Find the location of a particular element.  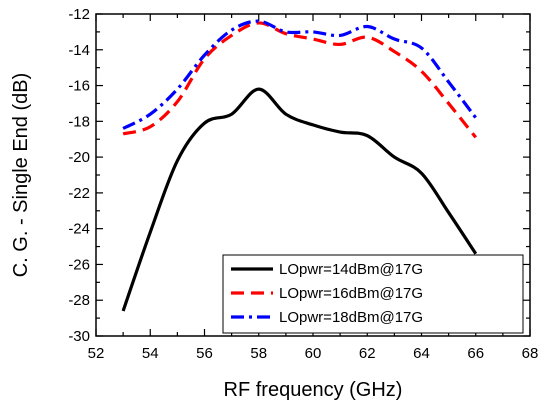

x-tick-label: 66 is located at coordinates (475, 353).